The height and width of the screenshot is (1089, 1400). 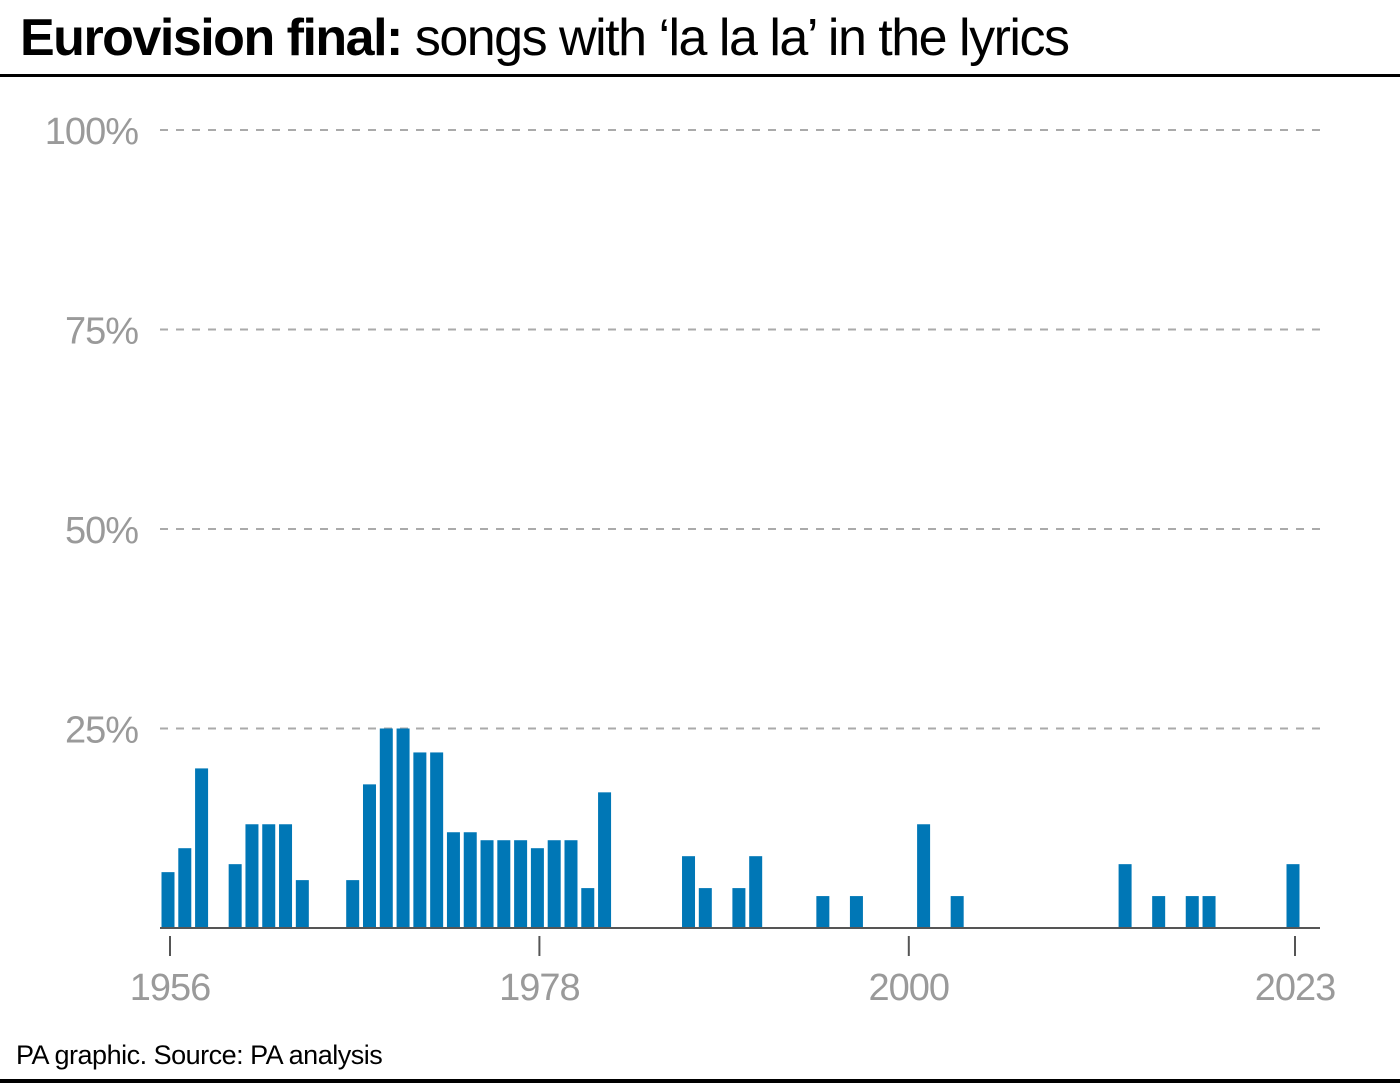 What do you see at coordinates (739, 908) in the screenshot?
I see `bar-1990` at bounding box center [739, 908].